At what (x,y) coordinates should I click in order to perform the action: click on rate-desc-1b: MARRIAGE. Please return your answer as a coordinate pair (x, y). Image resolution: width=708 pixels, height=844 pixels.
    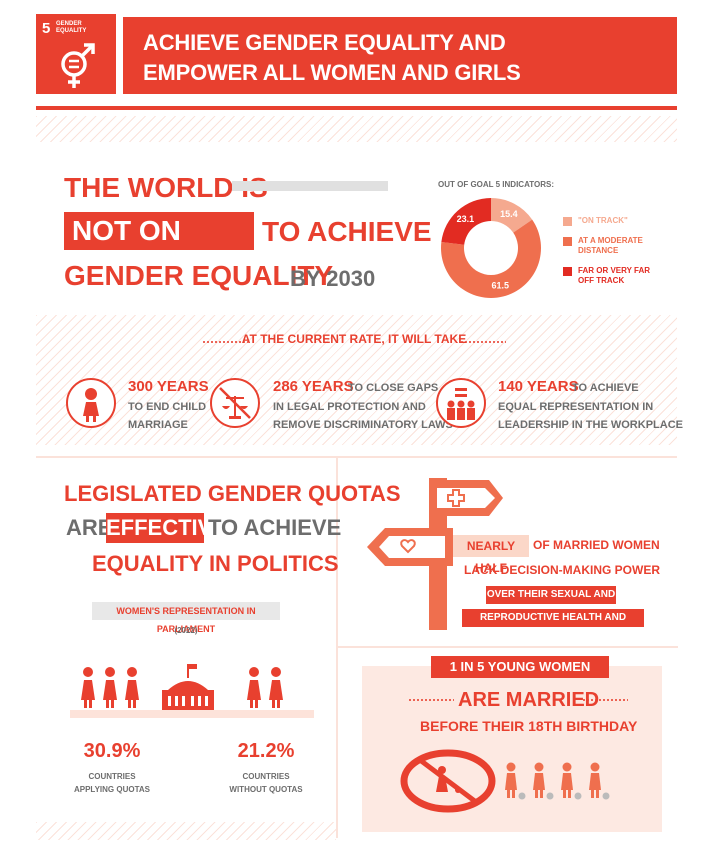
    Looking at the image, I should click on (158, 425).